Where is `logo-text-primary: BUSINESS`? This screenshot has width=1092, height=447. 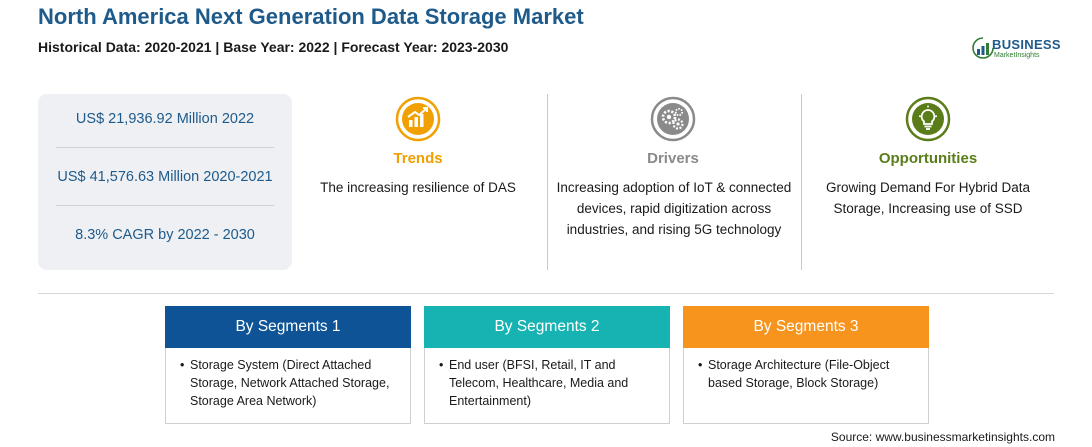 logo-text-primary: BUSINESS is located at coordinates (1026, 44).